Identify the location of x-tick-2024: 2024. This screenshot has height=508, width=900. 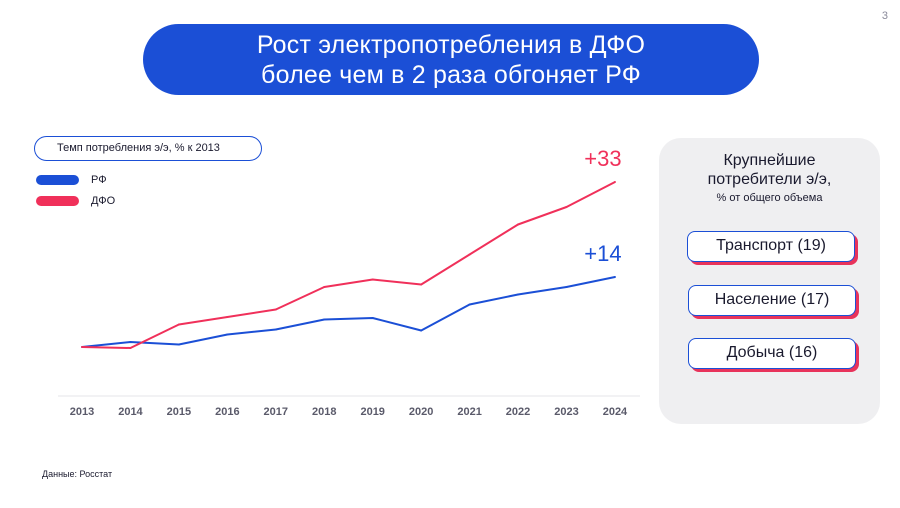
(615, 412).